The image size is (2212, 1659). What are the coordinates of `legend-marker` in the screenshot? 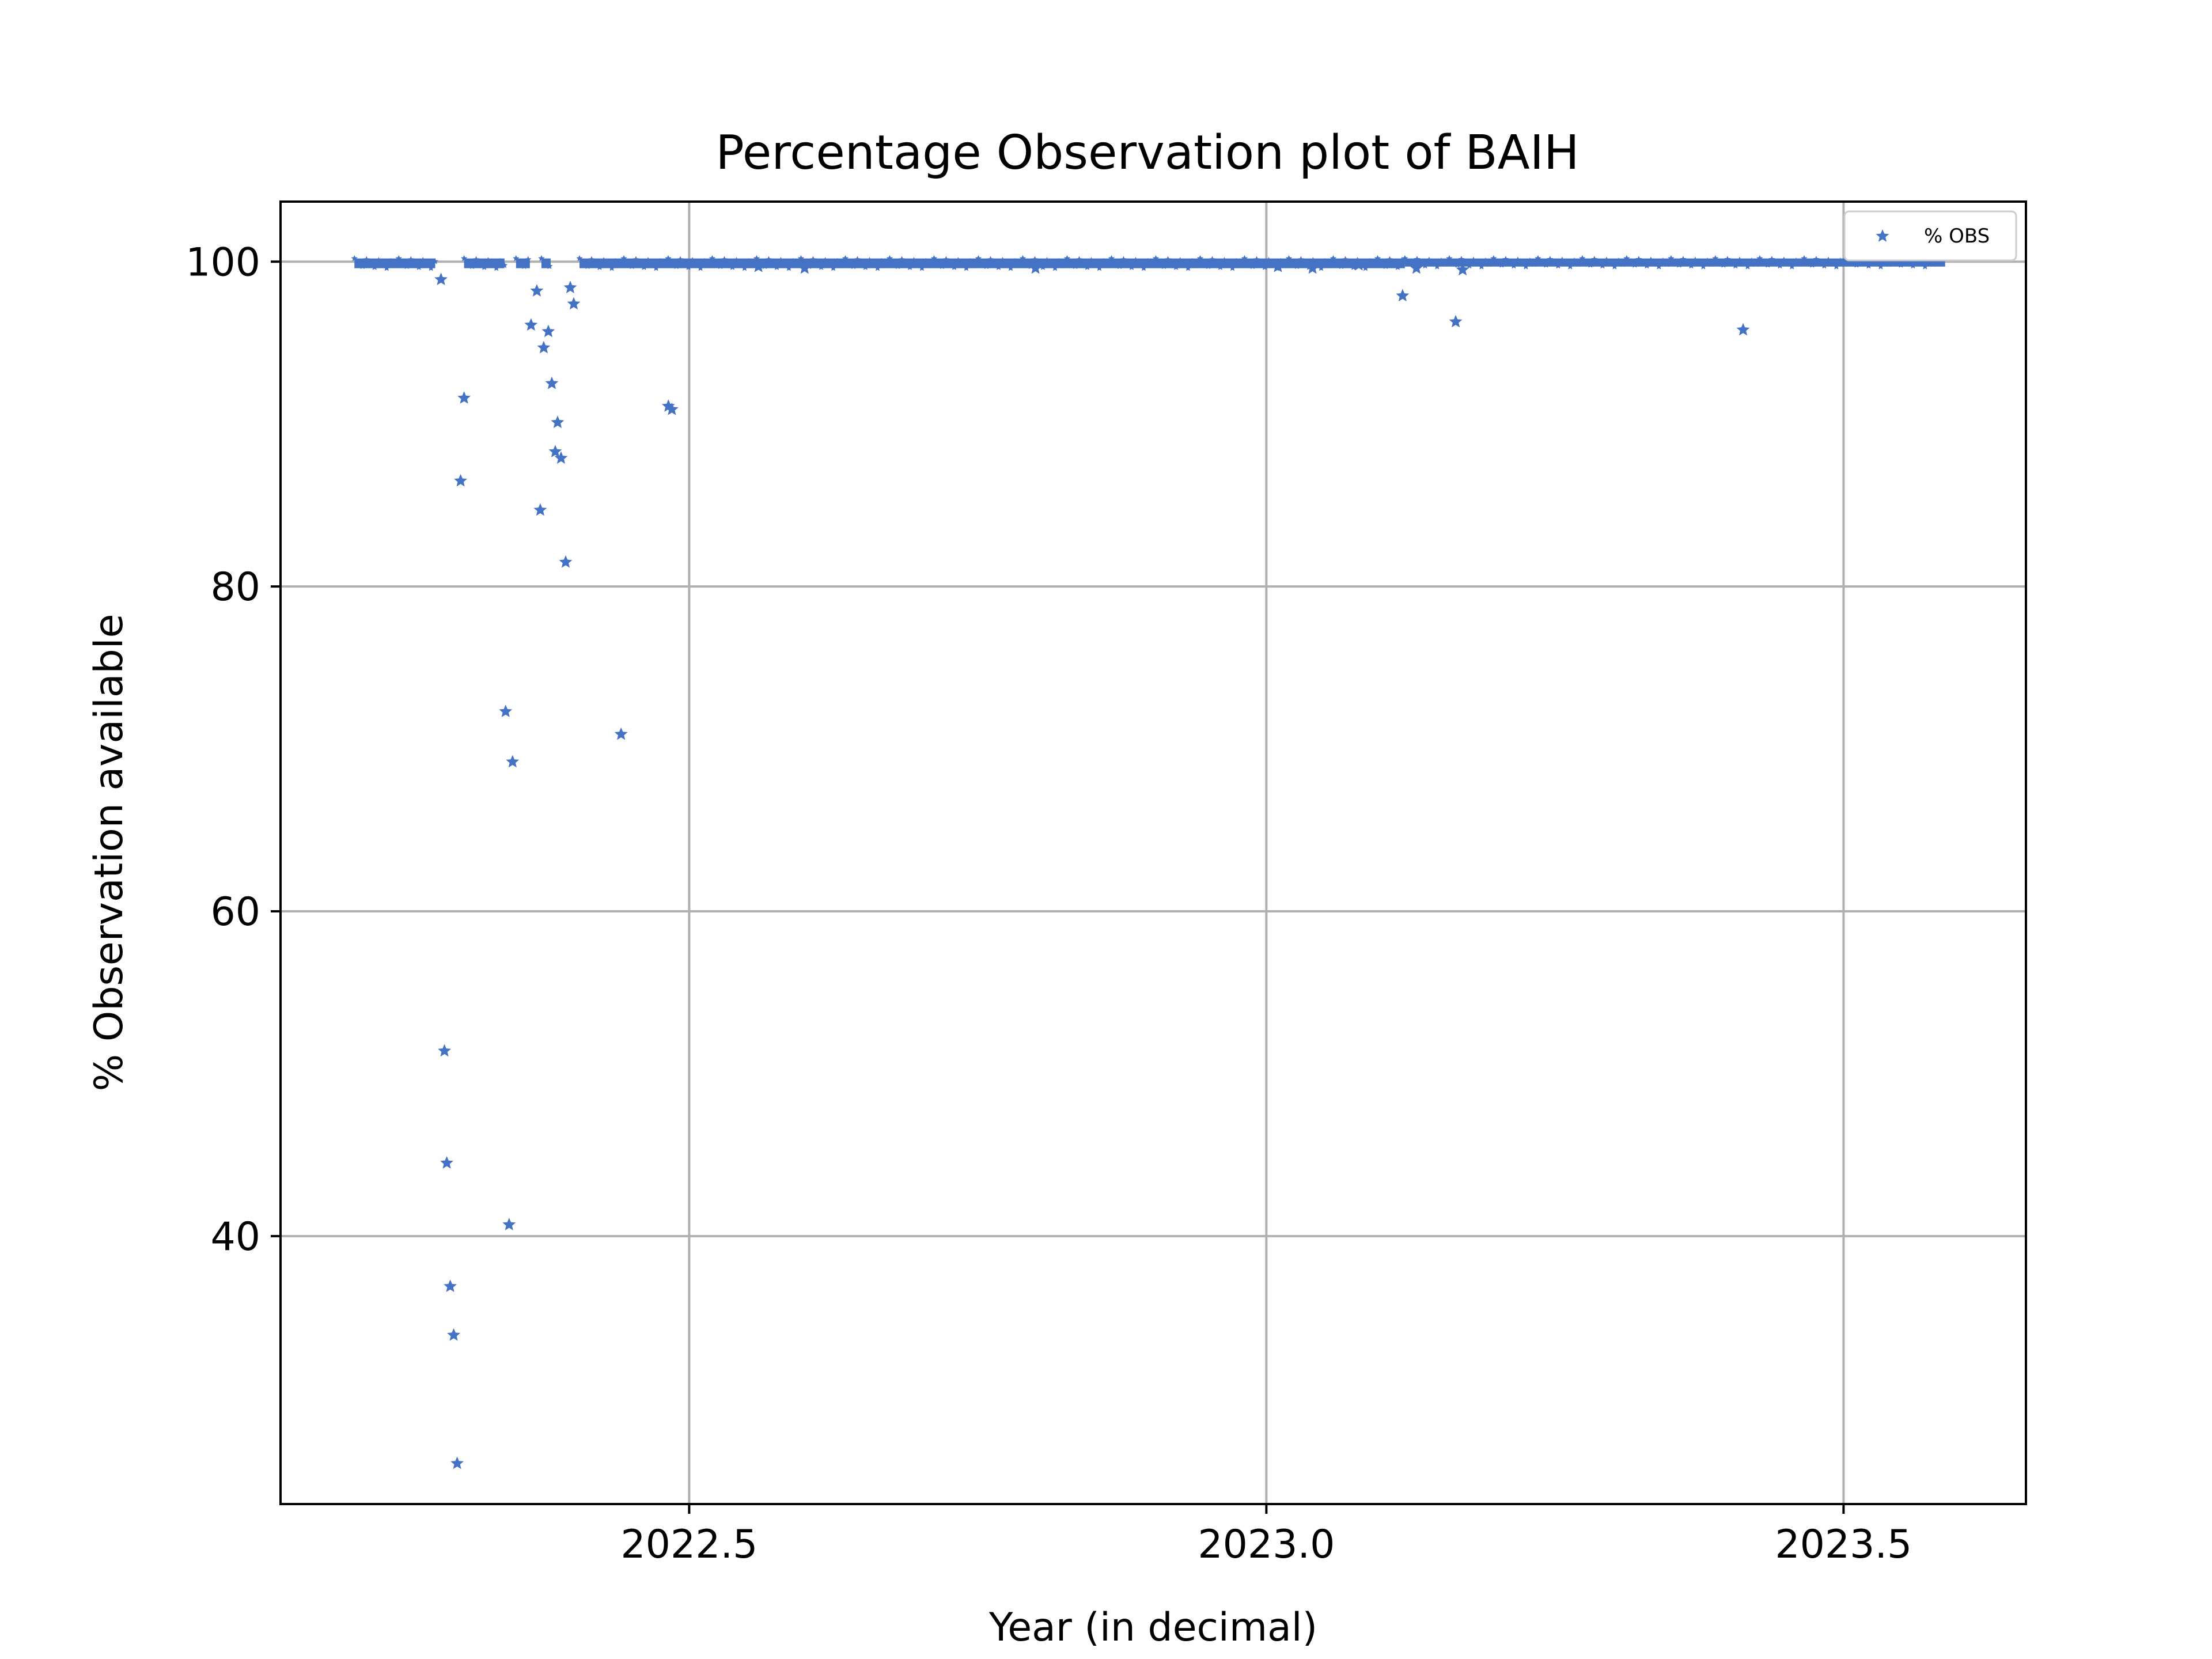 It's located at (1882, 235).